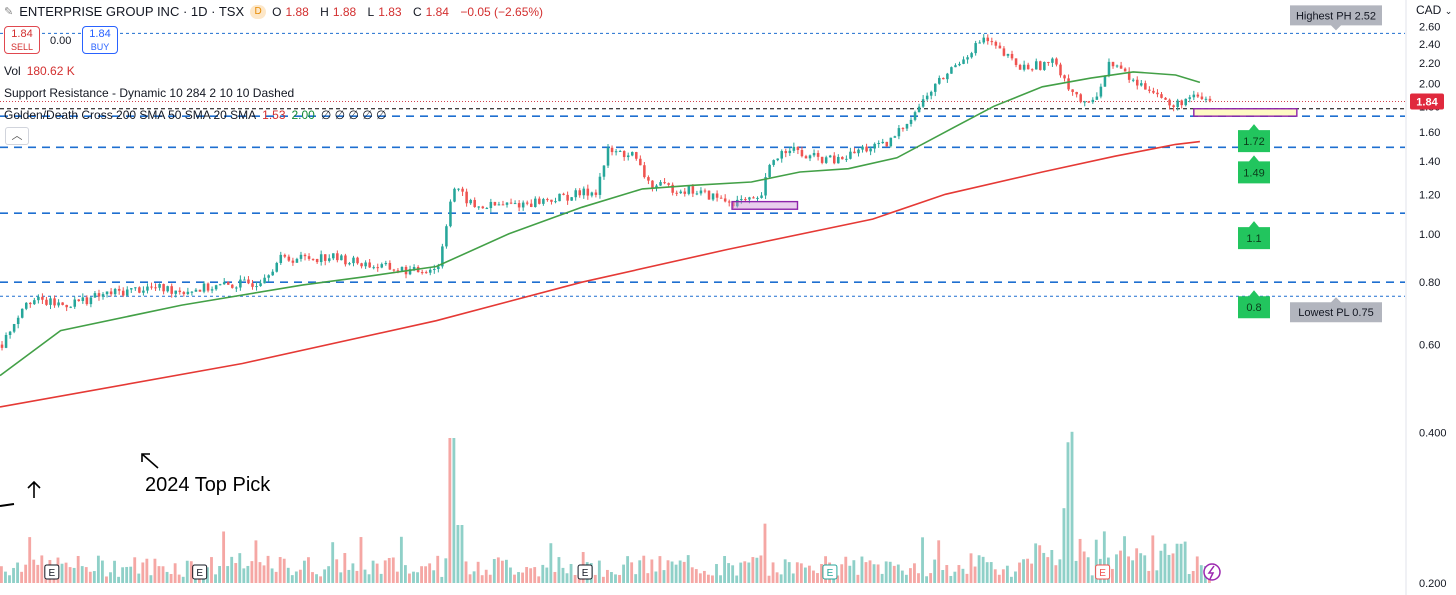  Describe the element at coordinates (9, 12) in the screenshot. I see `symbol-icon: ✎` at that location.